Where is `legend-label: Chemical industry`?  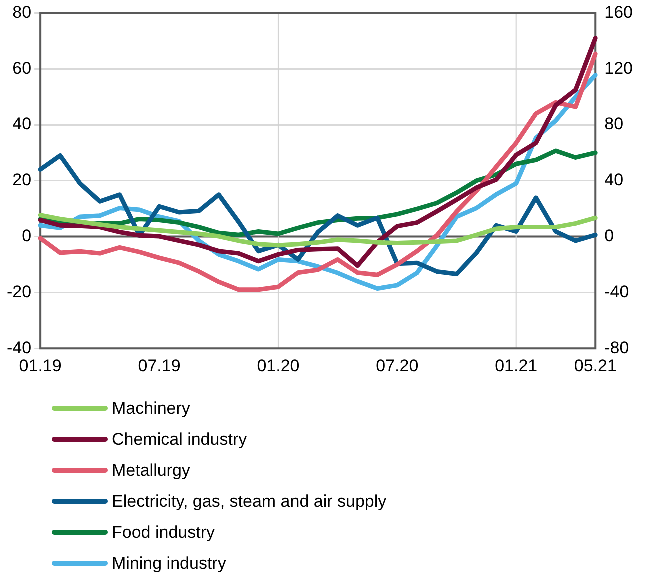 legend-label: Chemical industry is located at coordinates (180, 440).